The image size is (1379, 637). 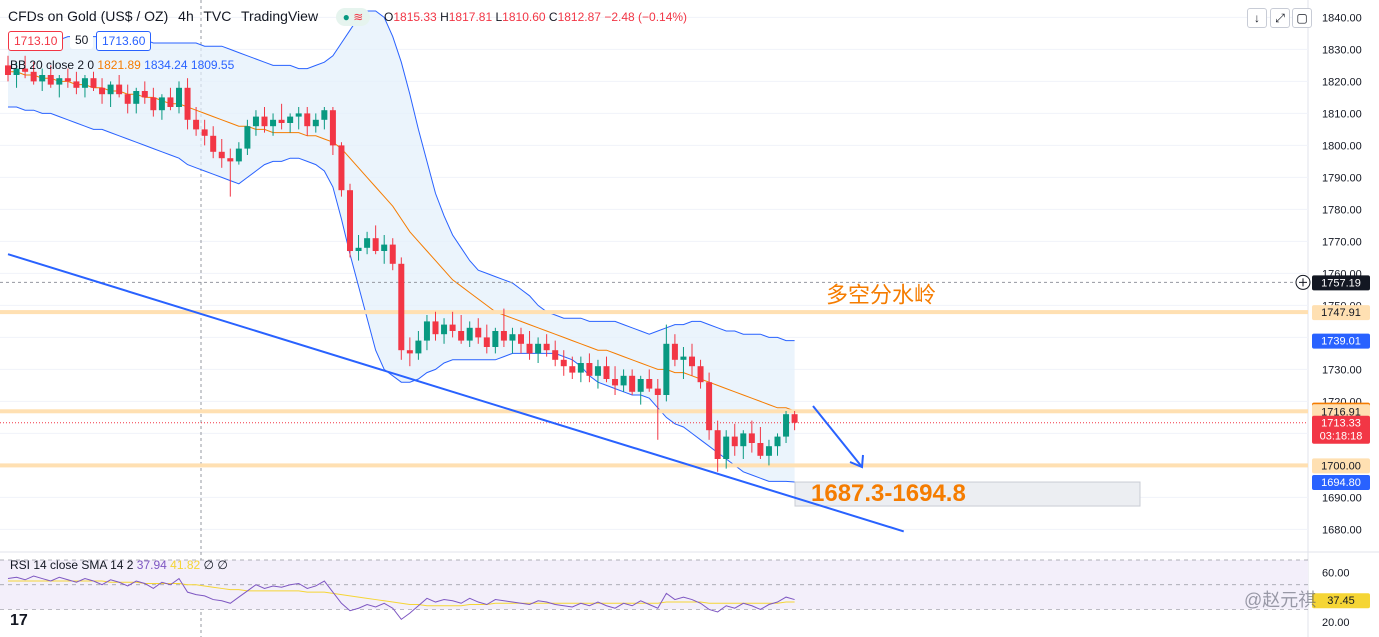 What do you see at coordinates (415, 17) in the screenshot?
I see `open-value: 1815.33` at bounding box center [415, 17].